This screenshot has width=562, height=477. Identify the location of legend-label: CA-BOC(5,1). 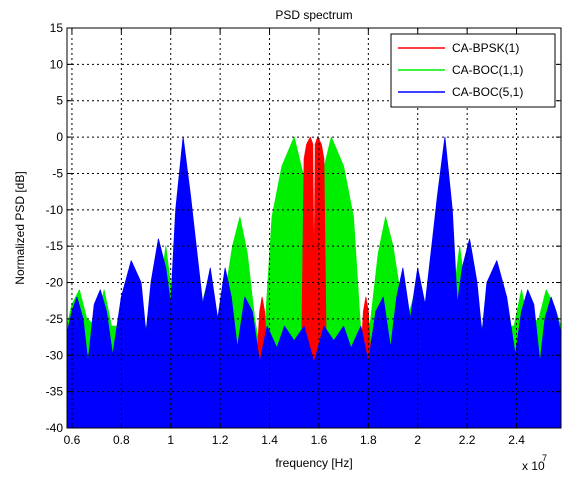
(487, 92).